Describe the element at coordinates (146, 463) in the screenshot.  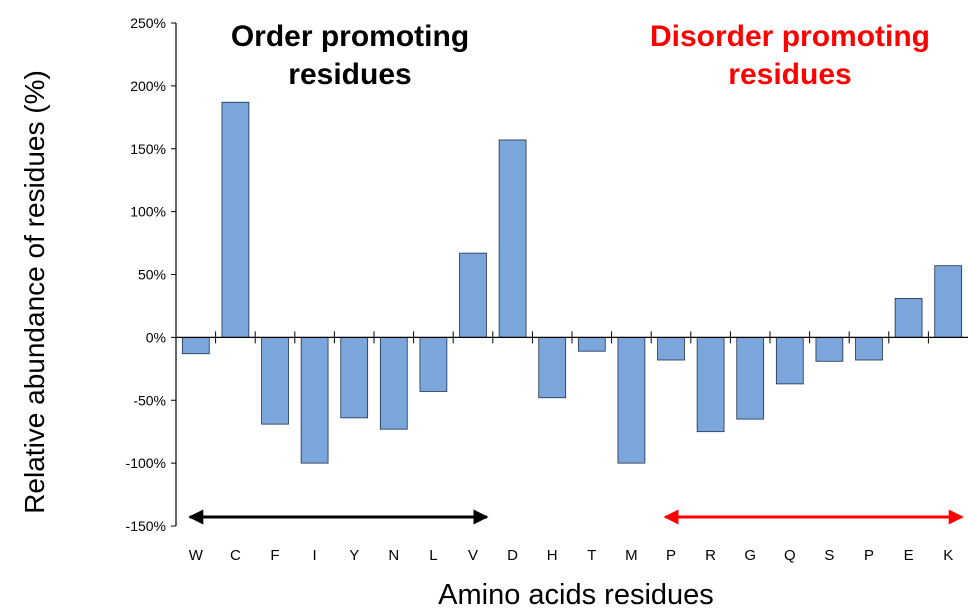
I see `y-tick-label: -100%` at that location.